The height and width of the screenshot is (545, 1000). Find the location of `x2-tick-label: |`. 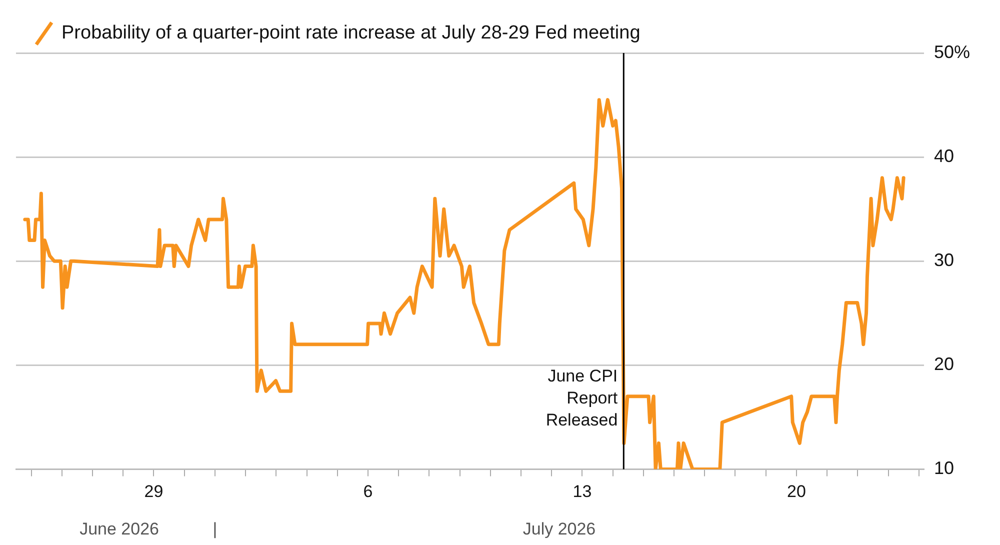

x2-tick-label: | is located at coordinates (215, 528).